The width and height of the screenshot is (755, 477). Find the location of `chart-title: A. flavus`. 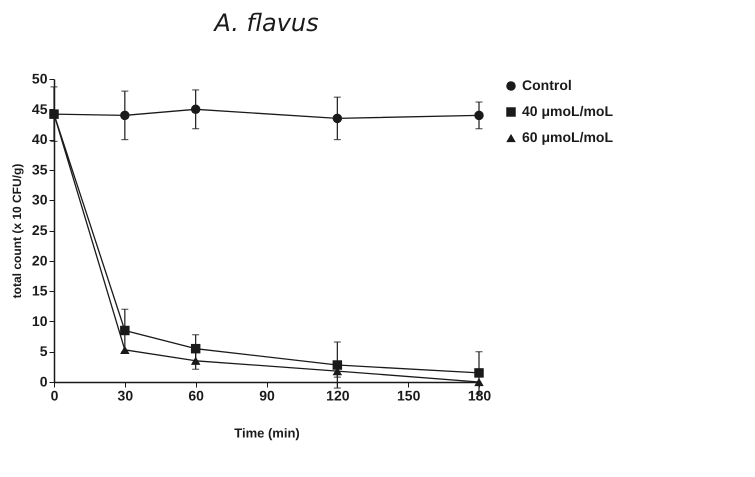

chart-title: A. flavus is located at coordinates (265, 23).